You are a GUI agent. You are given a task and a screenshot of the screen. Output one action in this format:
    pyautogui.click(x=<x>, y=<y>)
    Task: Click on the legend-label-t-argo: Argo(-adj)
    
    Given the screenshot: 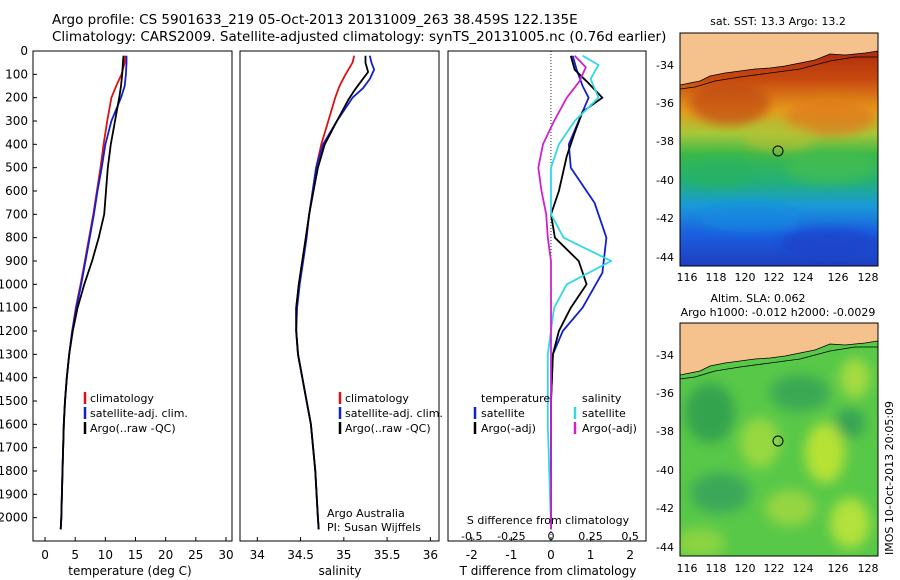 What is the action you would take?
    pyautogui.click(x=508, y=428)
    